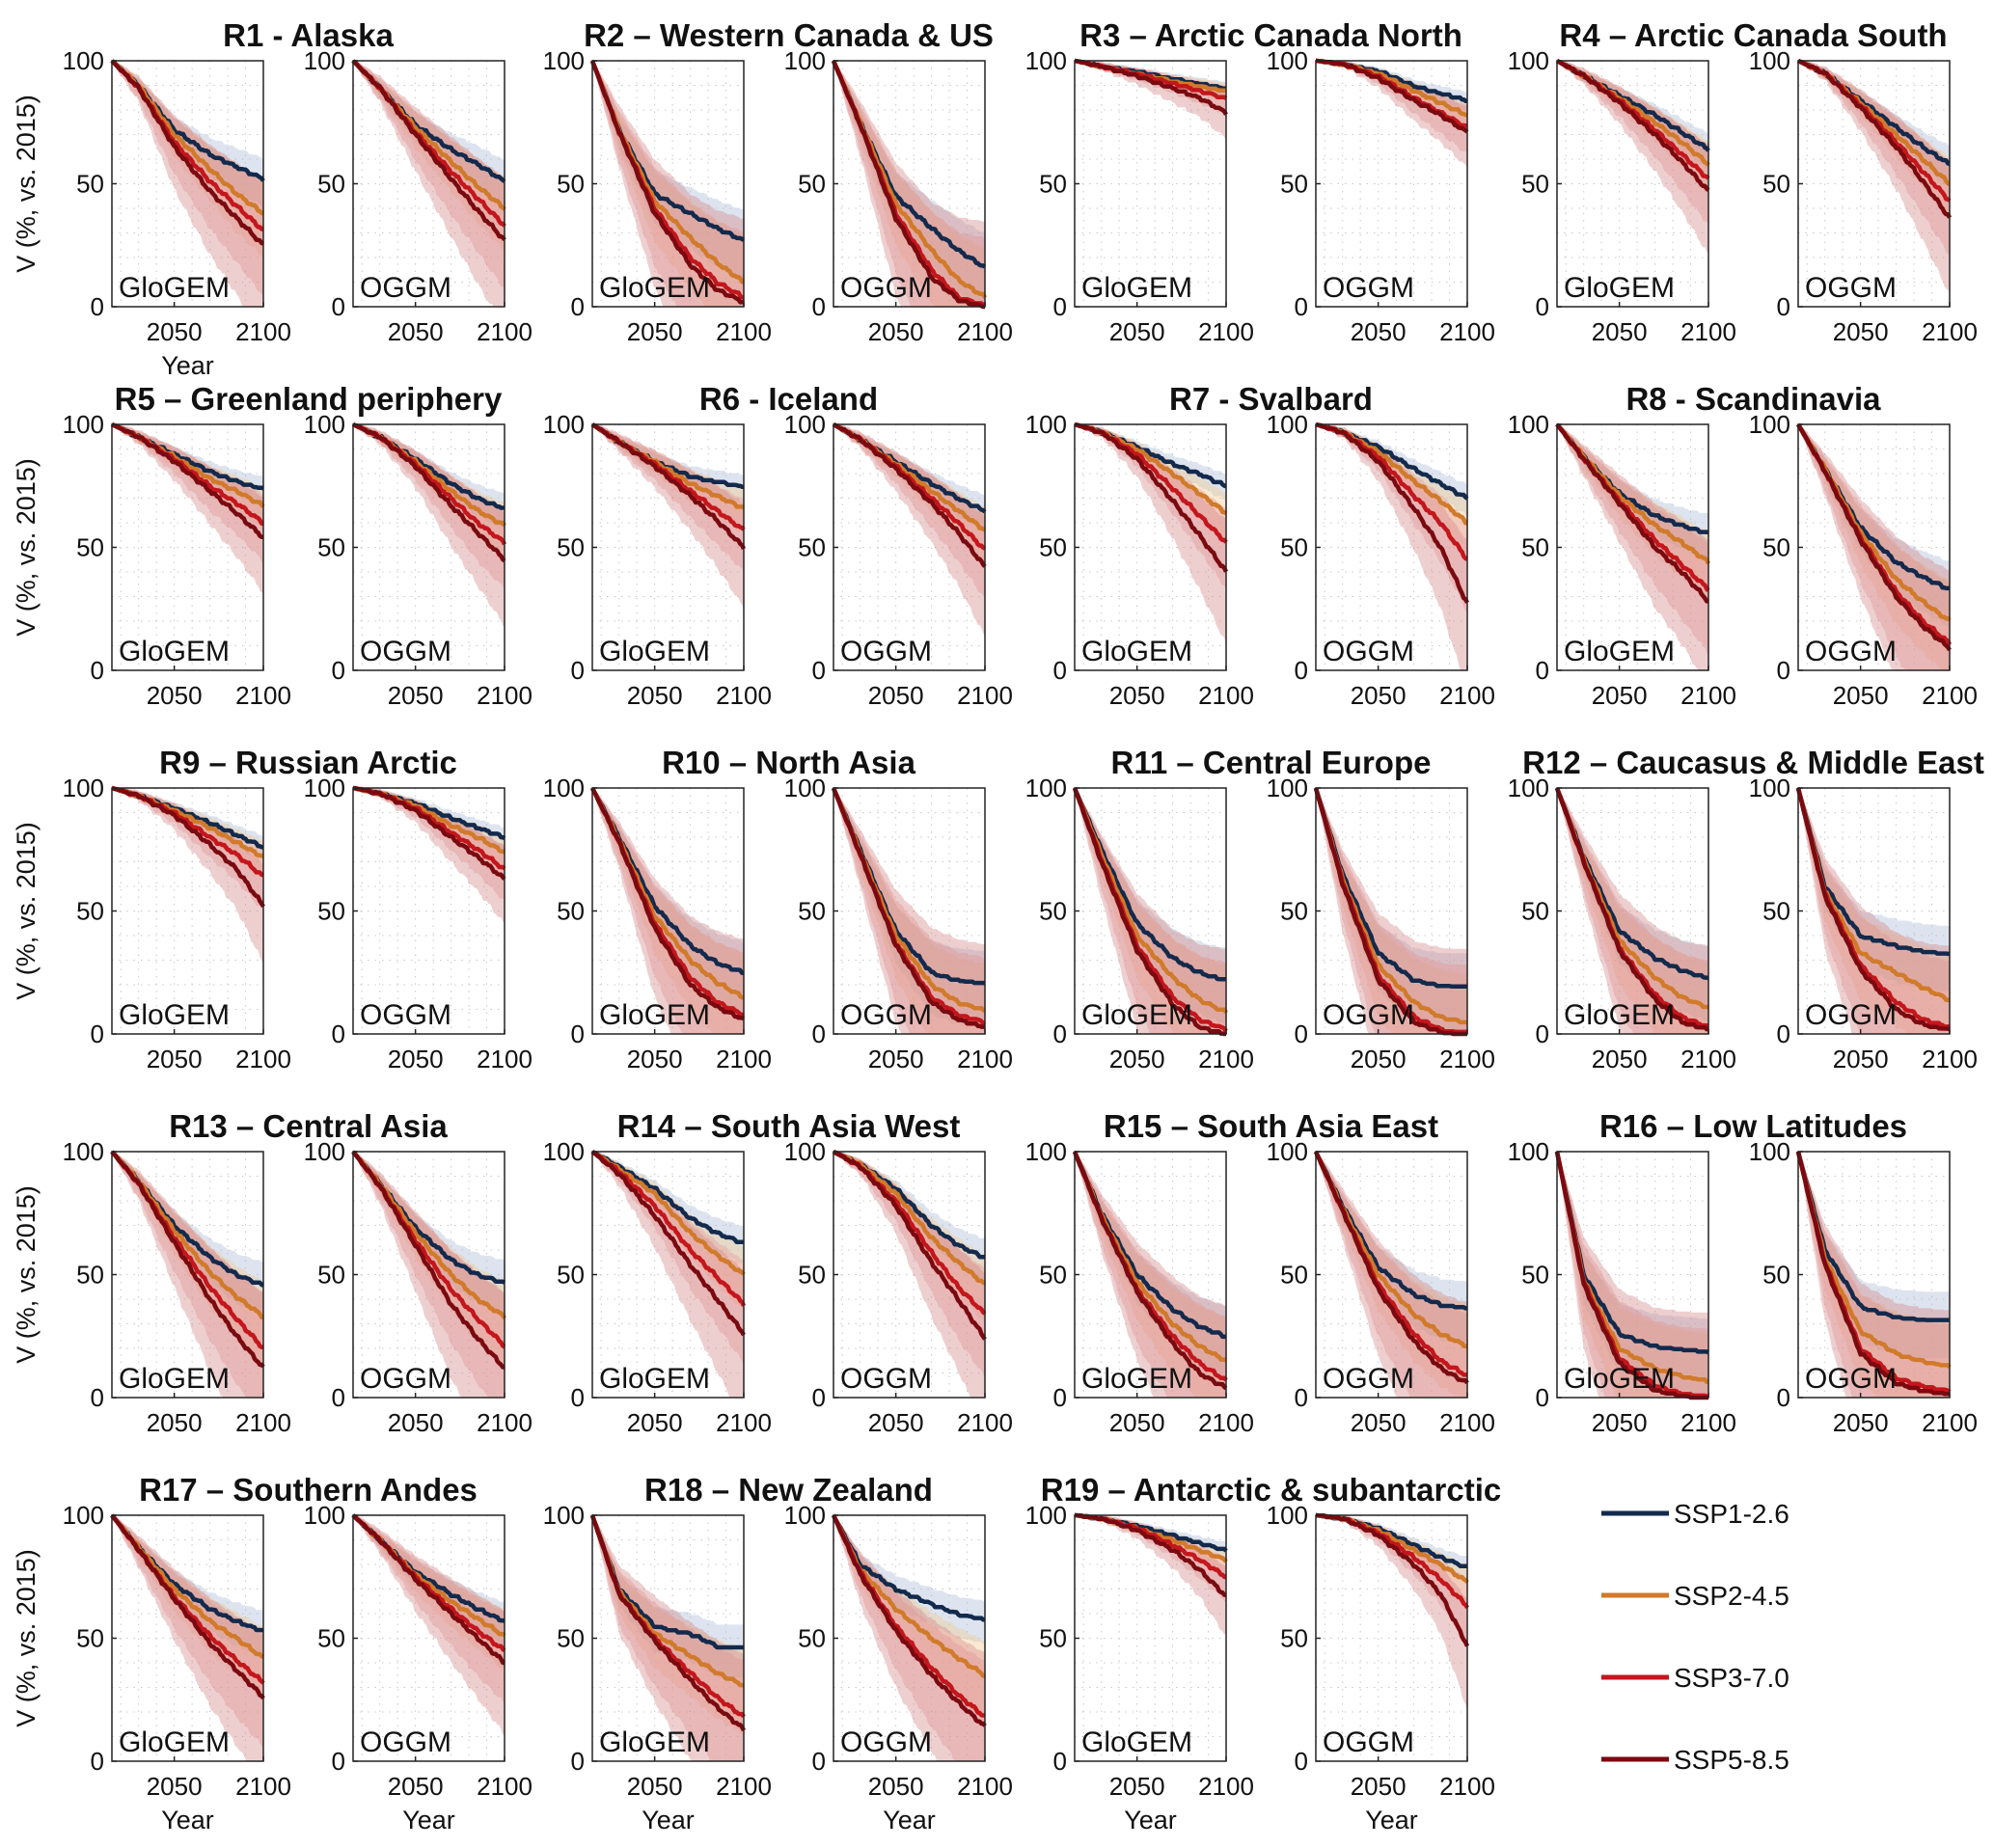 This screenshot has width=1994, height=1848. What do you see at coordinates (789, 35) in the screenshot?
I see `region-title: R2 – Western Canada & US` at bounding box center [789, 35].